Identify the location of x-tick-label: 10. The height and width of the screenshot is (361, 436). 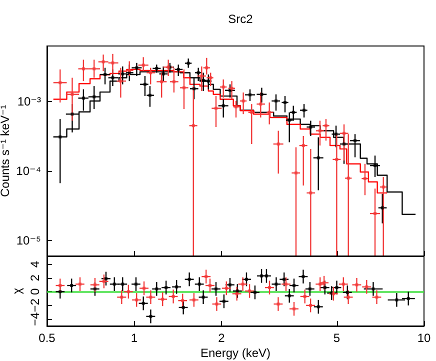
(424, 338).